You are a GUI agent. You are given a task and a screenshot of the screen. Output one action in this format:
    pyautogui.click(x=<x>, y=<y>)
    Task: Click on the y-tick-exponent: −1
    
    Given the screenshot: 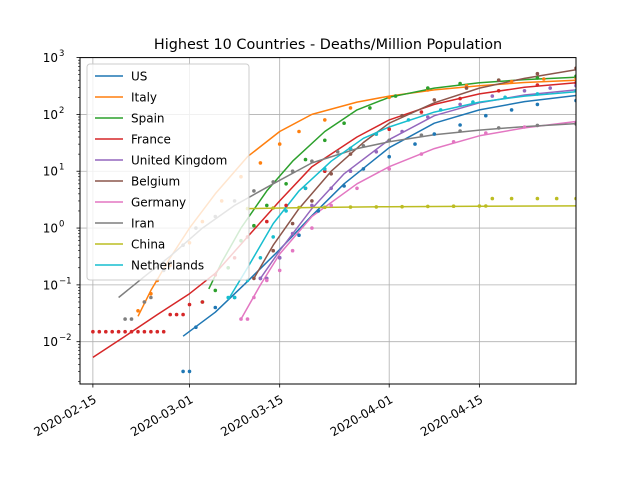 What is the action you would take?
    pyautogui.click(x=65, y=281)
    